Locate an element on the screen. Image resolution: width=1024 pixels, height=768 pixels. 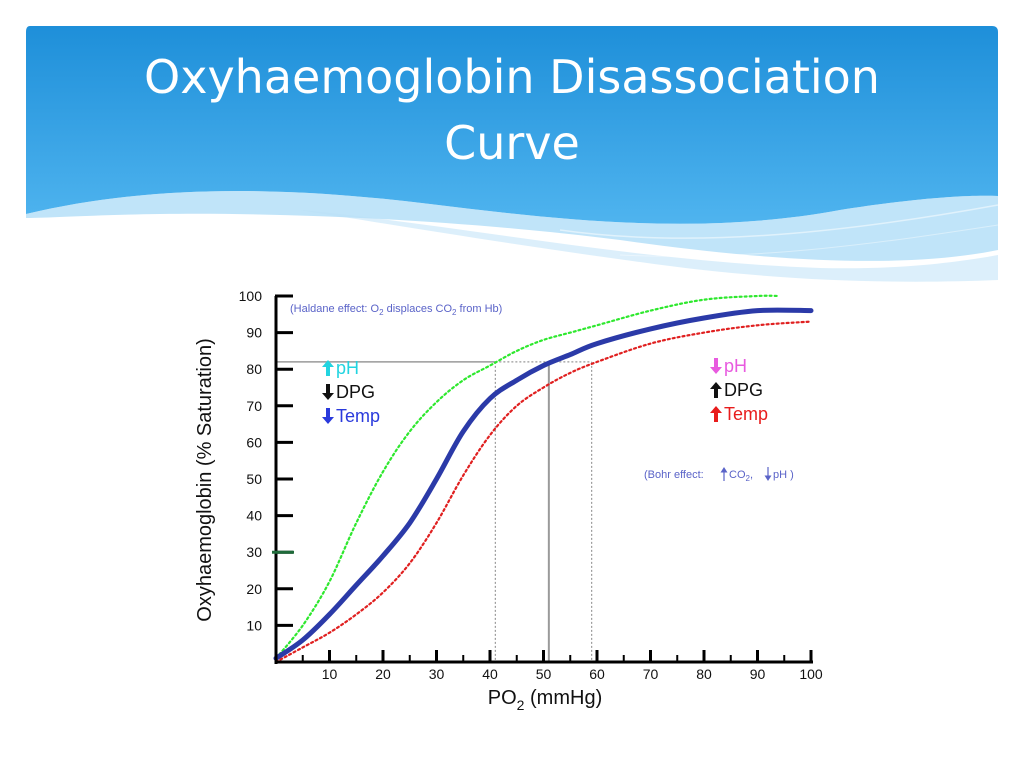
y-tick-label-10: 10 is located at coordinates (254, 625).